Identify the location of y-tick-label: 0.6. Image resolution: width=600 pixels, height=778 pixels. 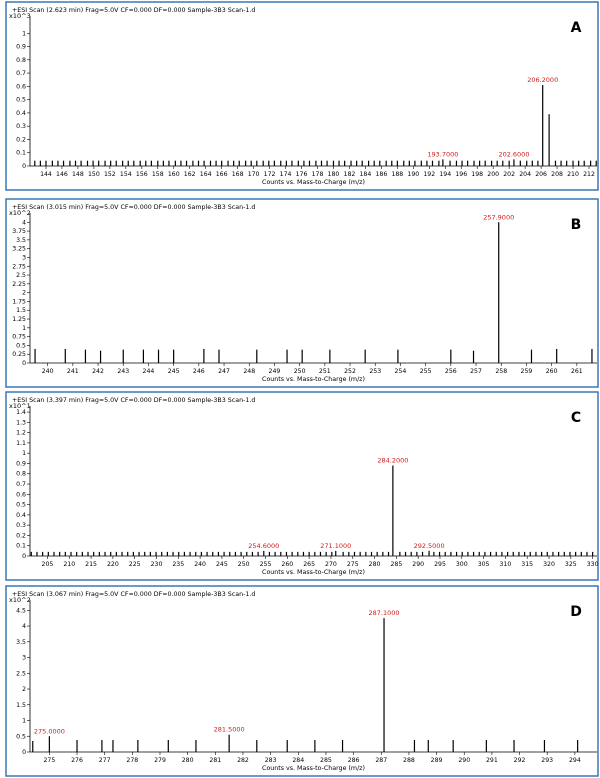
(21, 86).